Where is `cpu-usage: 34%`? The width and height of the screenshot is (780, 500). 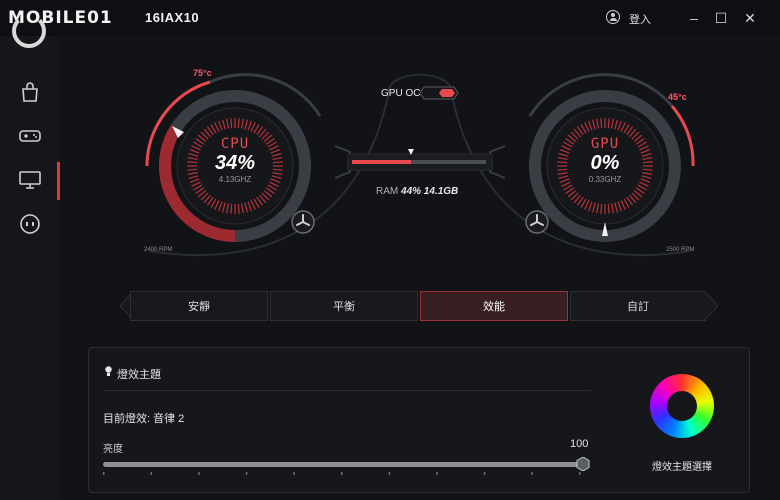
cpu-usage: 34% is located at coordinates (235, 163).